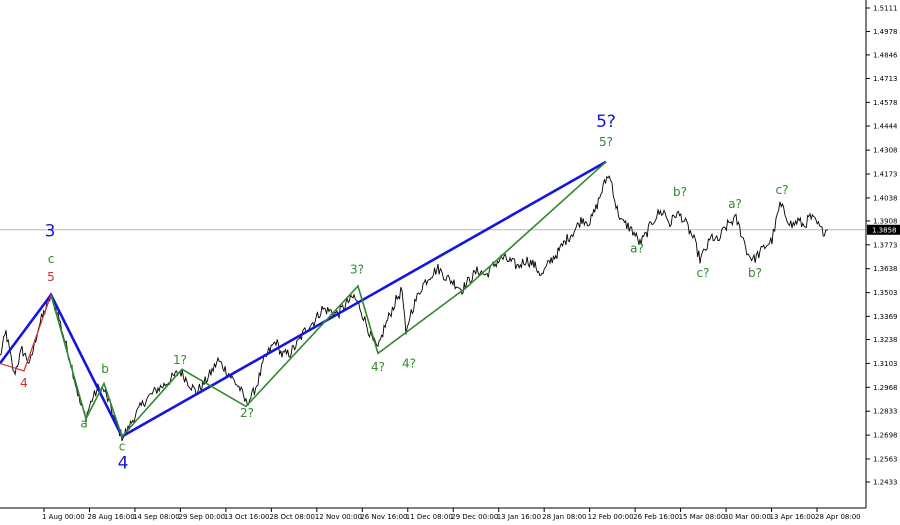 The width and height of the screenshot is (900, 525). I want to click on x-tick-label: 29 Sep 00:00, so click(201, 517).